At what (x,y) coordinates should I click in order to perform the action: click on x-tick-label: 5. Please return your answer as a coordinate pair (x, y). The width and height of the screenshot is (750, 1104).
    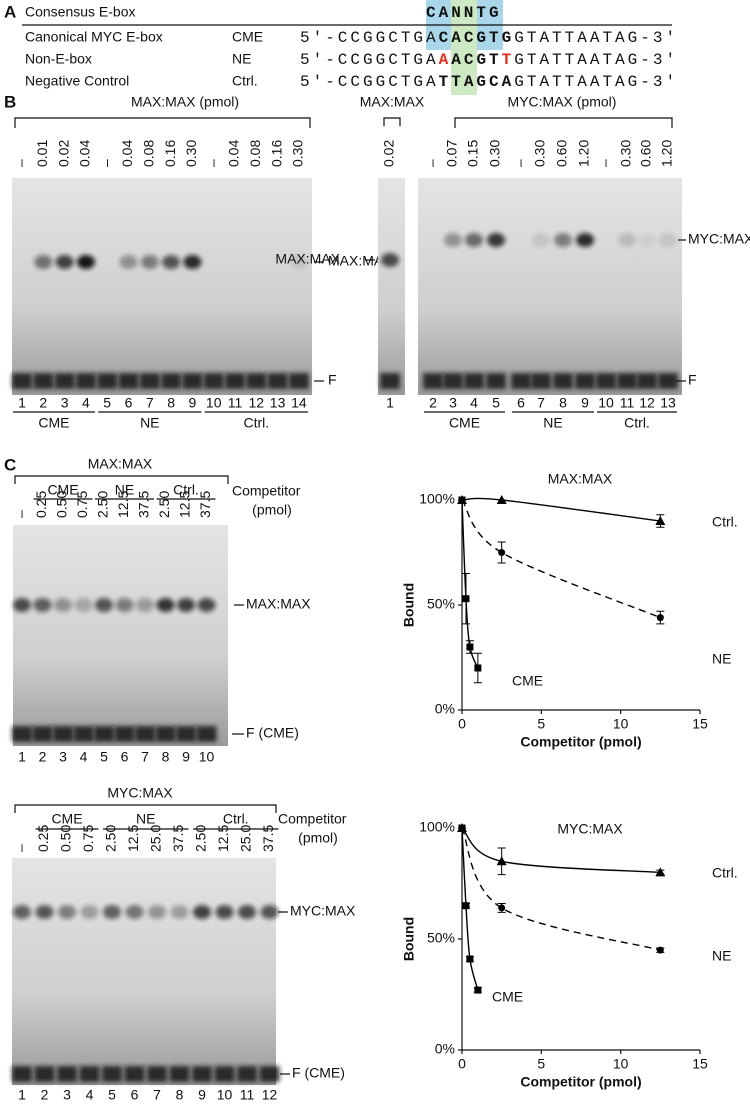
    Looking at the image, I should click on (541, 1064).